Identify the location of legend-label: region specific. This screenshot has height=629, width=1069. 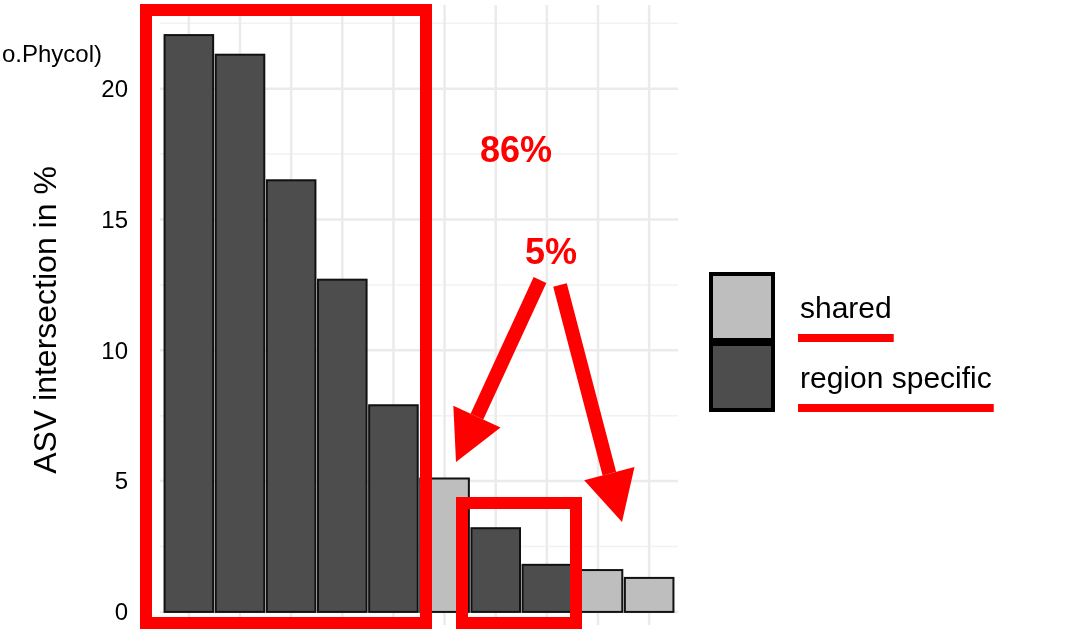
(896, 377).